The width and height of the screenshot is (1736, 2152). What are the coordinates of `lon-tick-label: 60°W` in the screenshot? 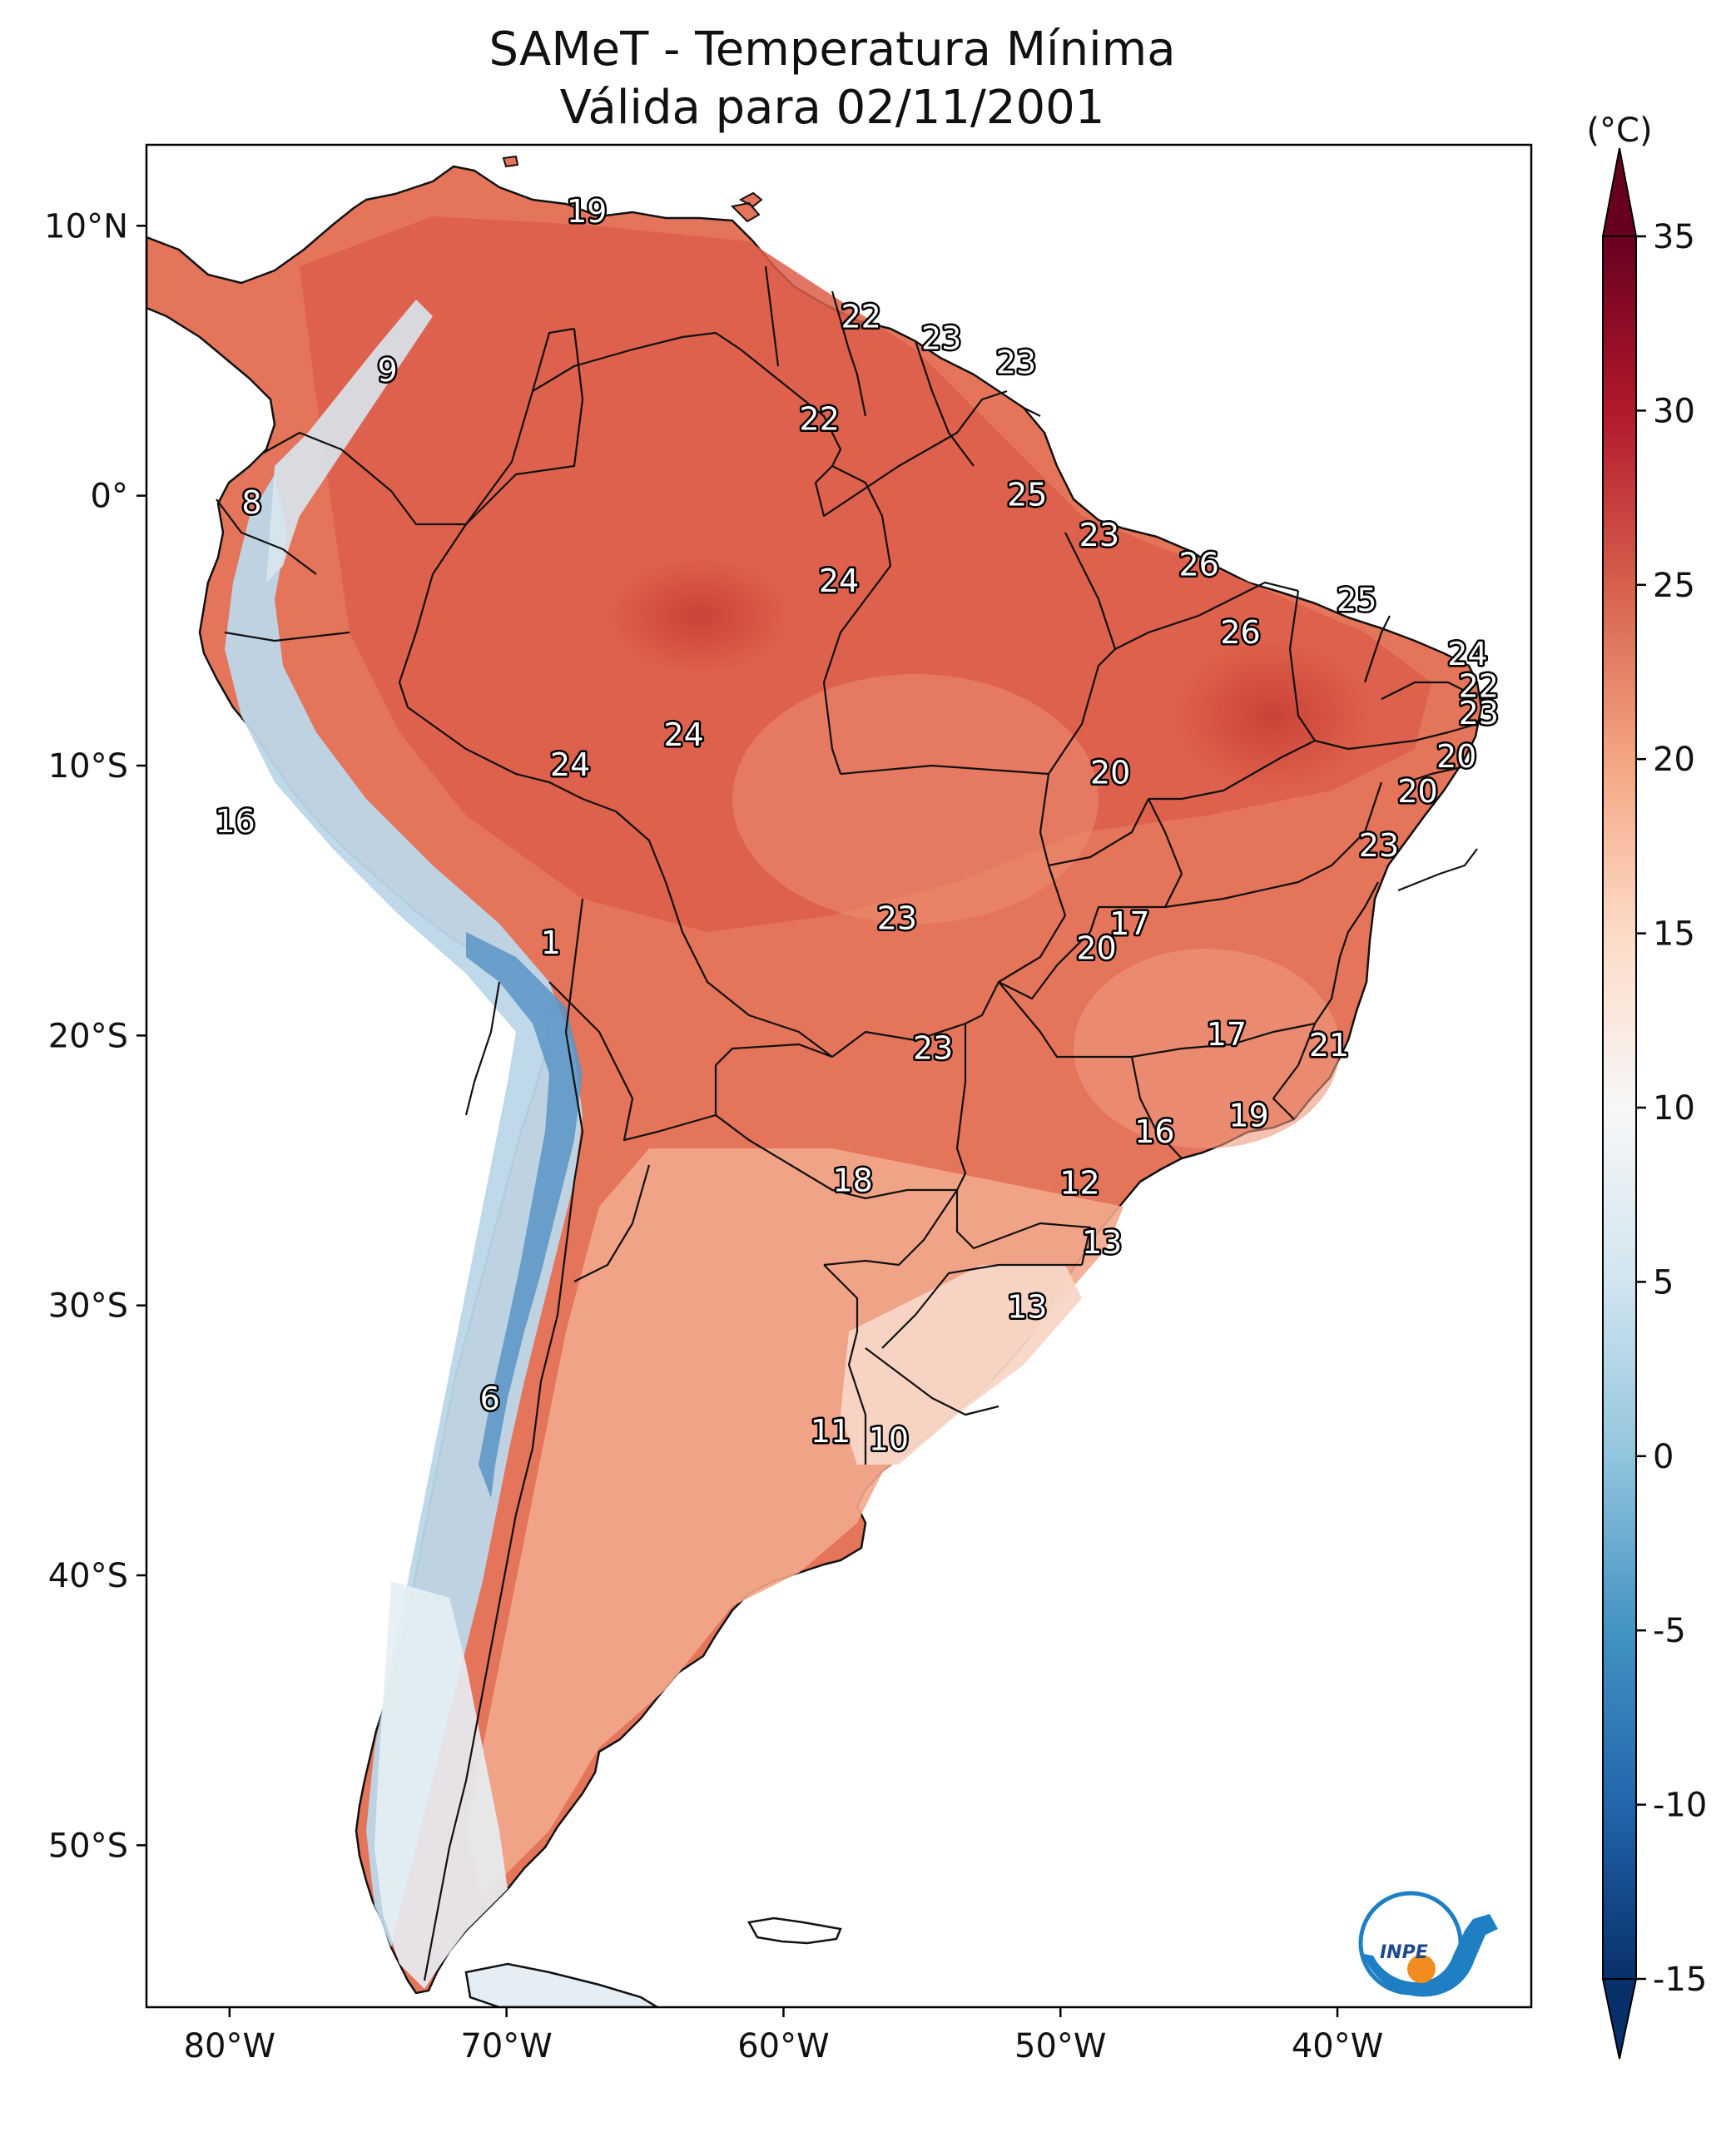 It's located at (783, 2046).